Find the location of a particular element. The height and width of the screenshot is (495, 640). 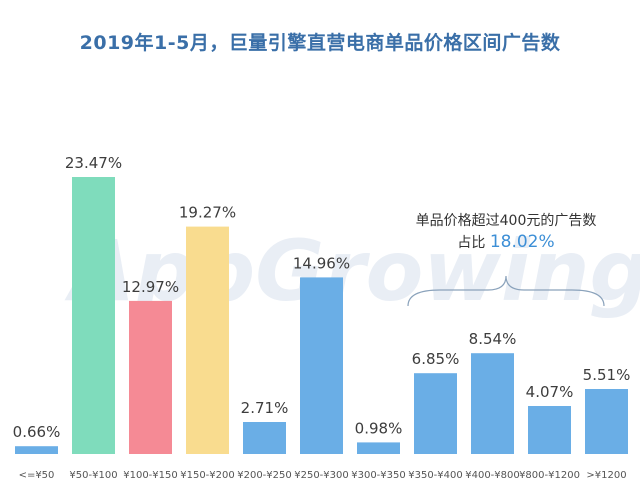

category-tick-label: ¥250-¥300 is located at coordinates (321, 475).